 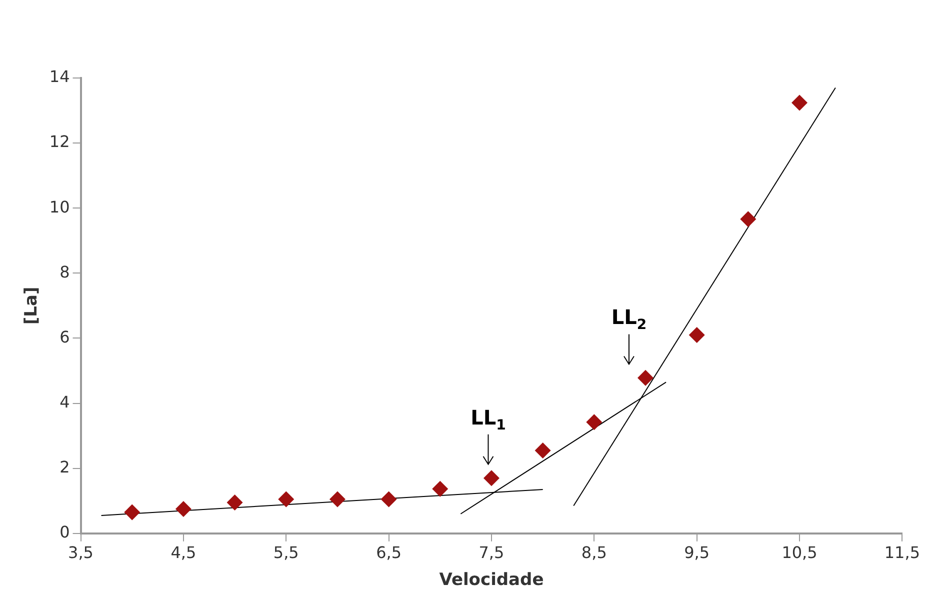 I want to click on x-tick-label: 8,5, so click(x=594, y=552).